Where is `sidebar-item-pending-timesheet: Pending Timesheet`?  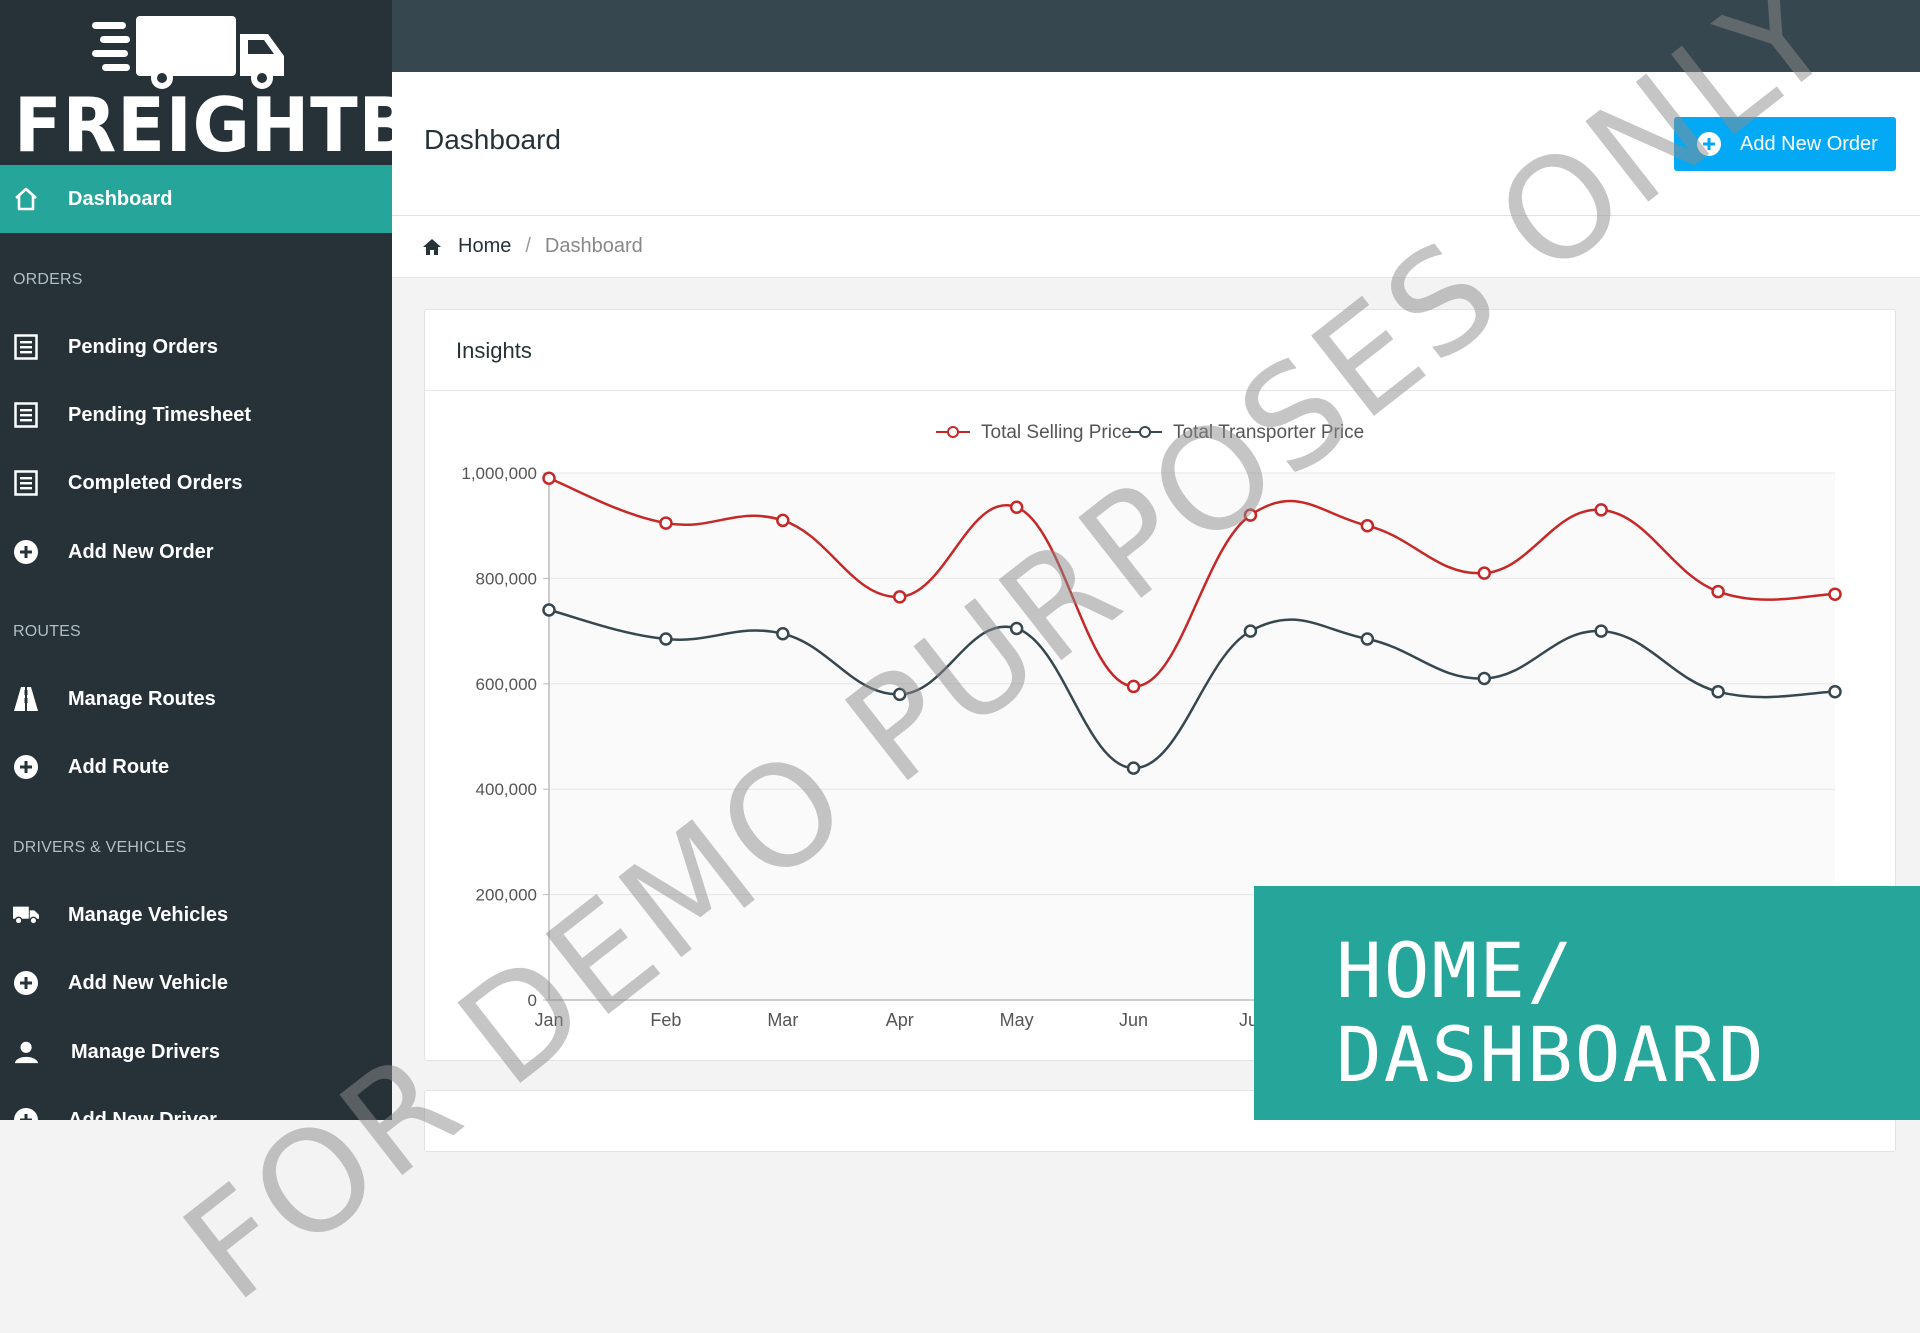
sidebar-item-pending-timesheet: Pending Timesheet is located at coordinates (196, 415).